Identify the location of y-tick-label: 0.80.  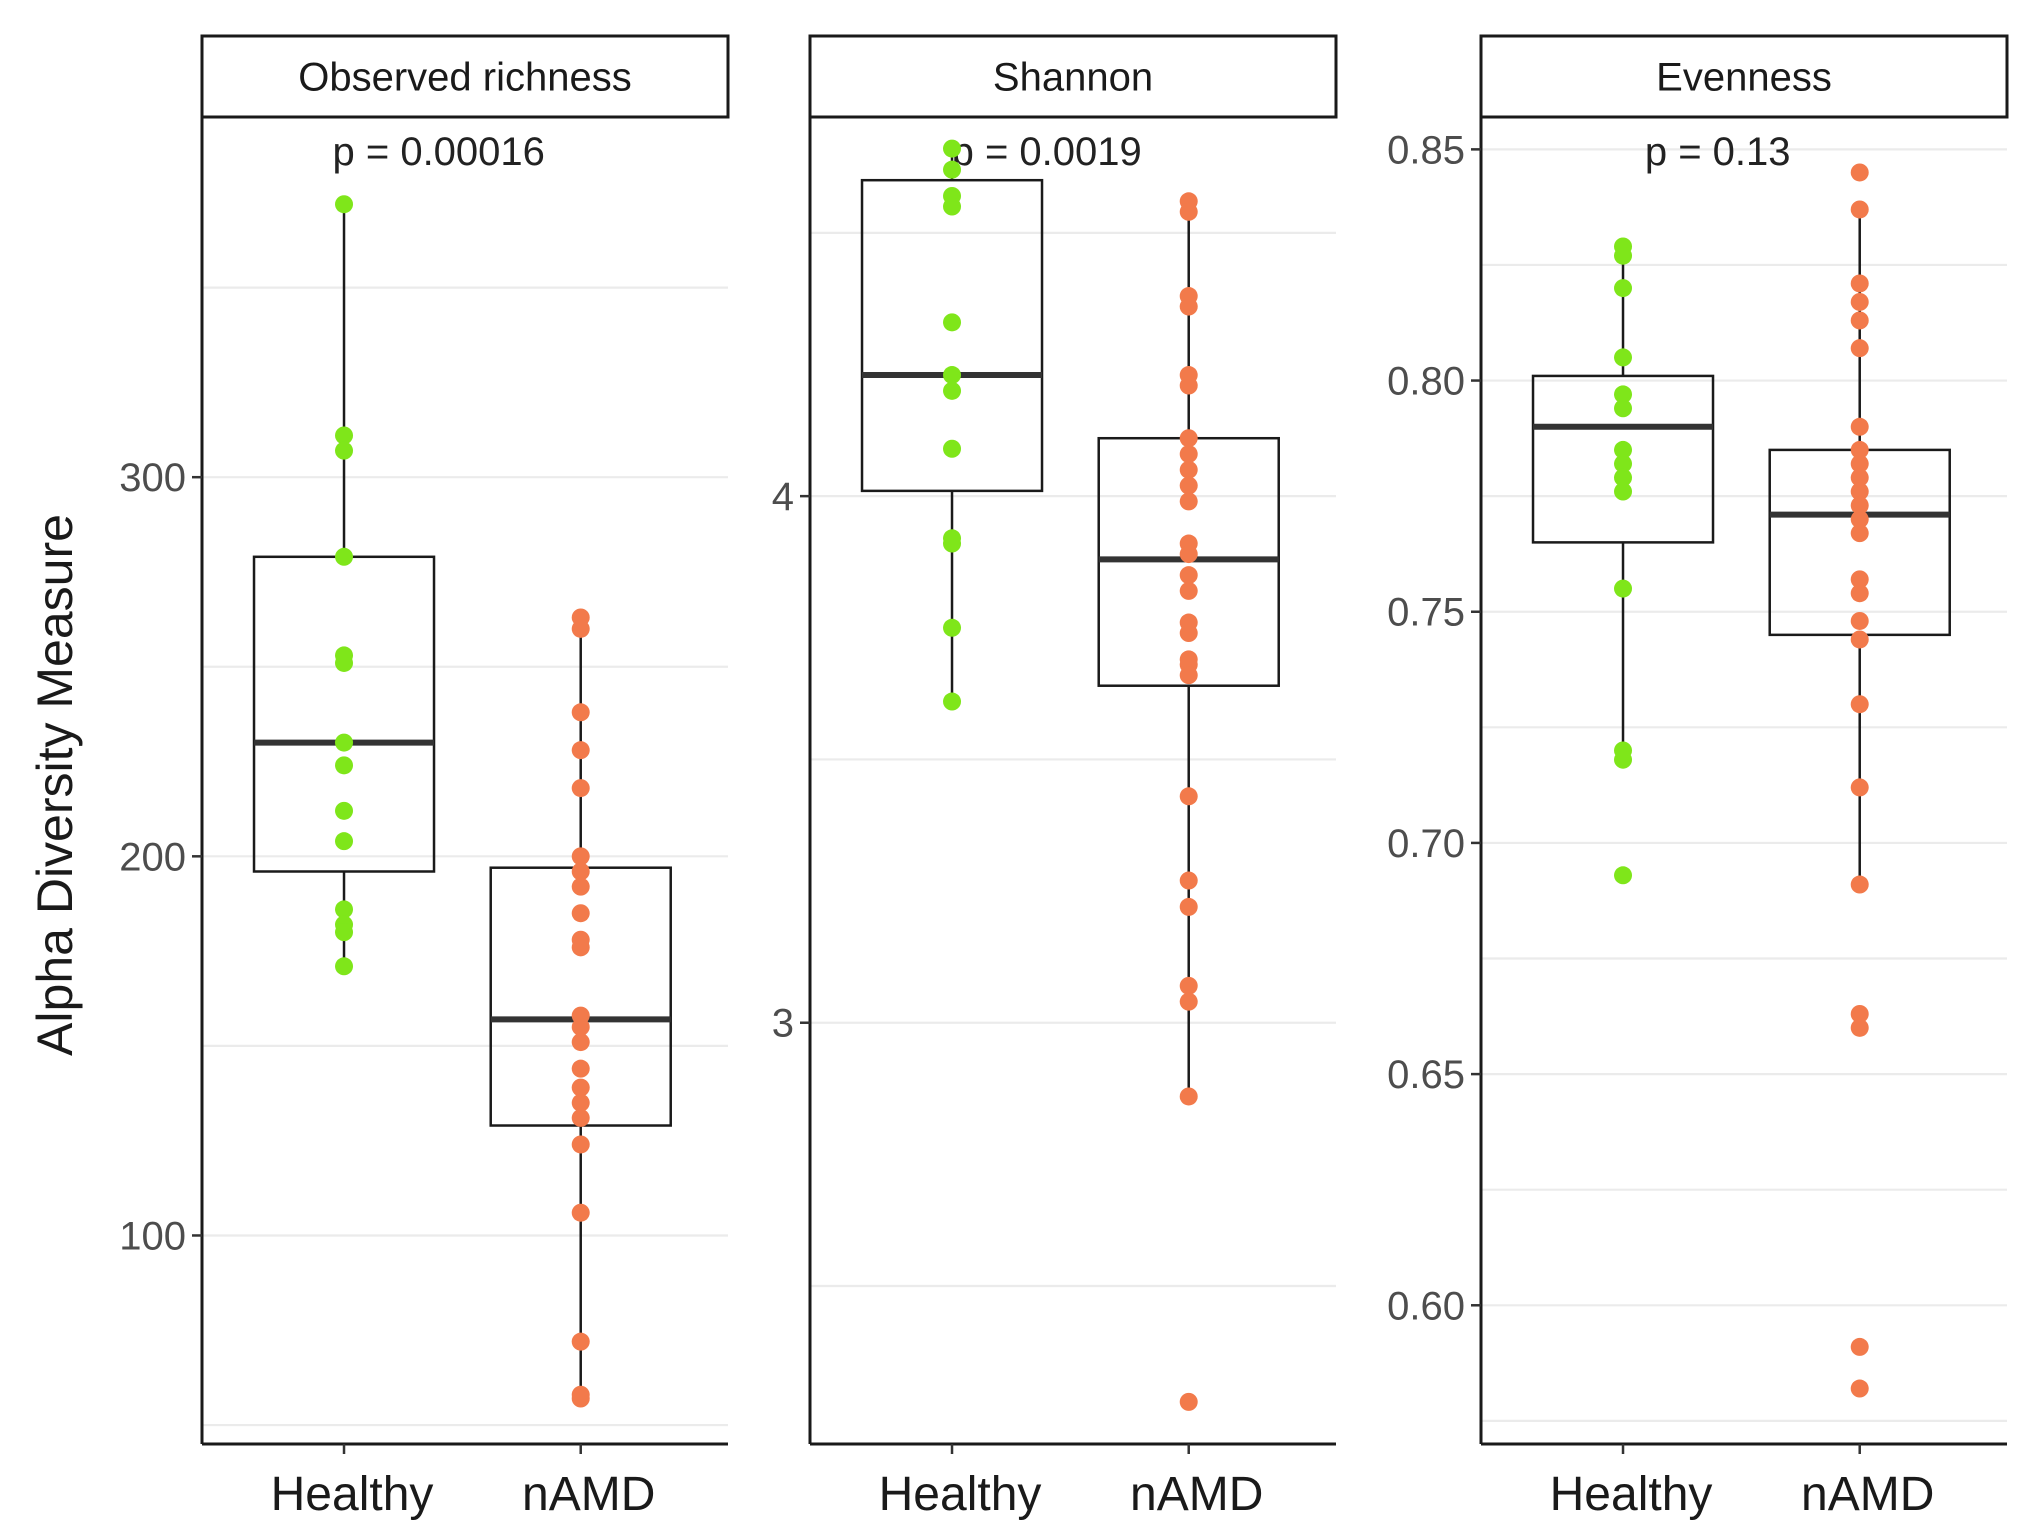
(1426, 382).